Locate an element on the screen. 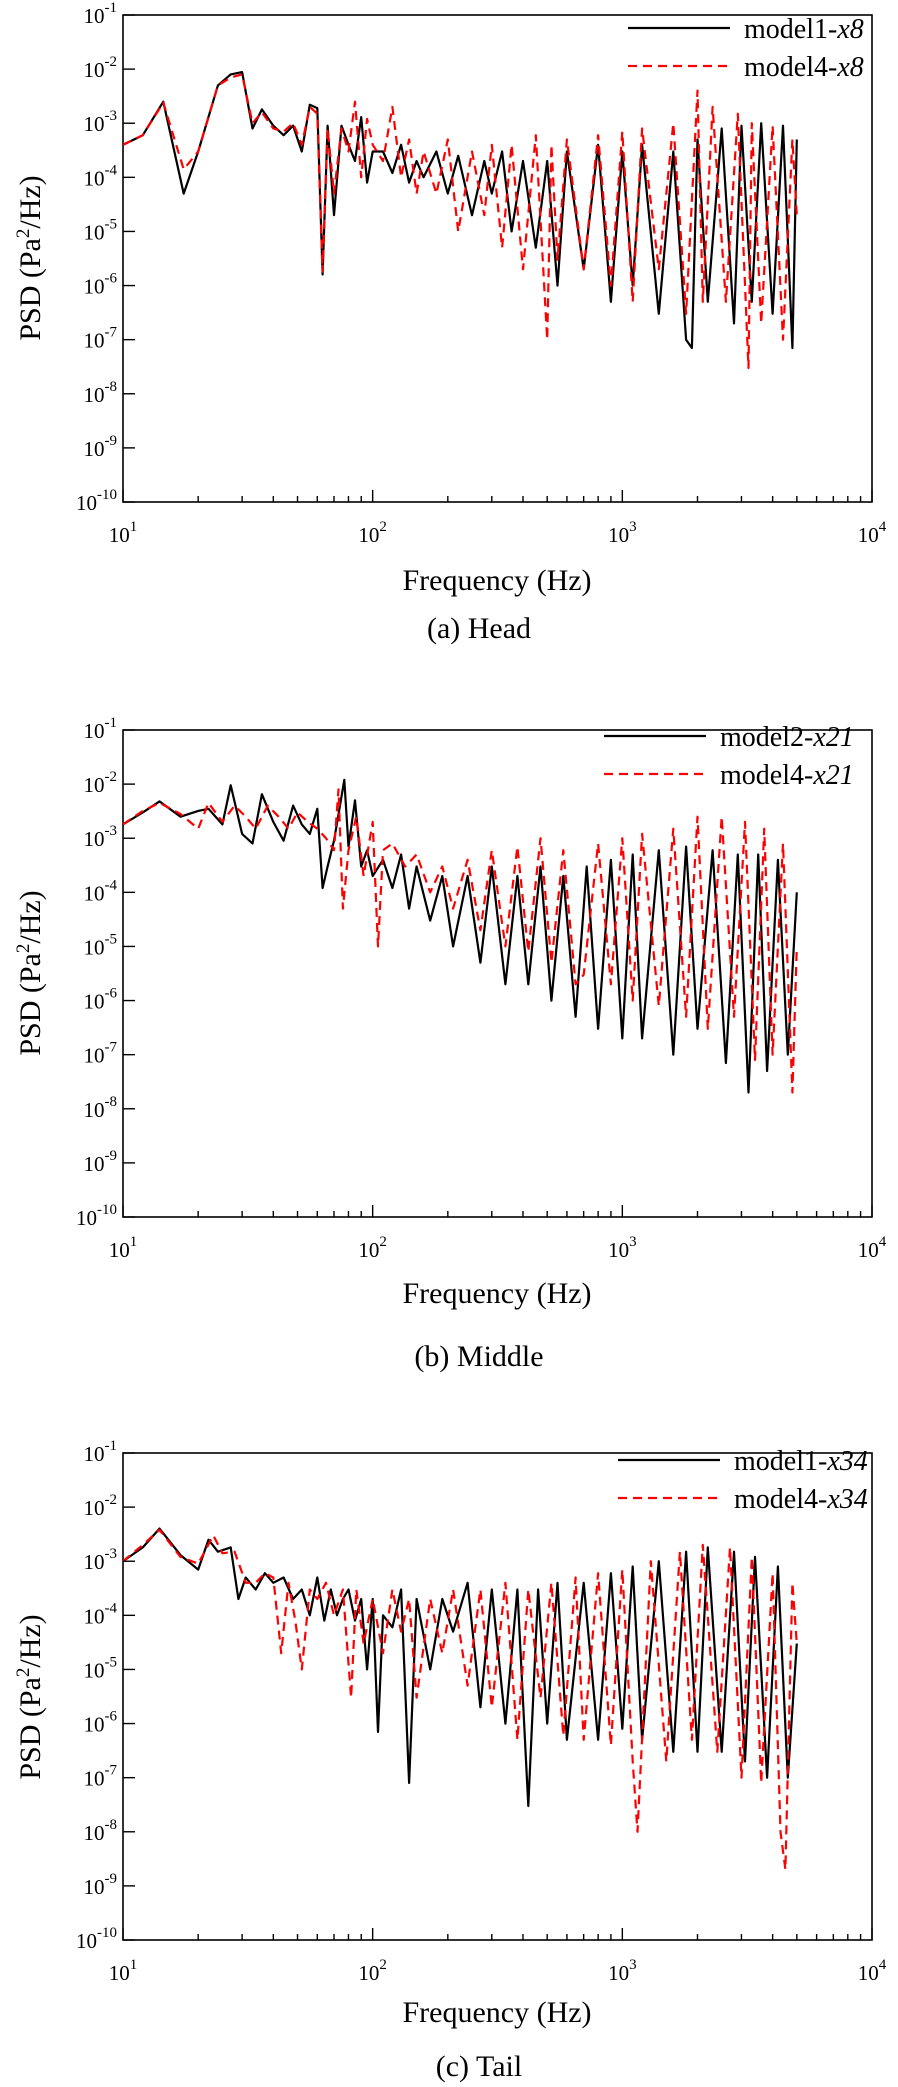 The height and width of the screenshot is (2087, 898). caption-head: (a) Head is located at coordinates (479, 628).